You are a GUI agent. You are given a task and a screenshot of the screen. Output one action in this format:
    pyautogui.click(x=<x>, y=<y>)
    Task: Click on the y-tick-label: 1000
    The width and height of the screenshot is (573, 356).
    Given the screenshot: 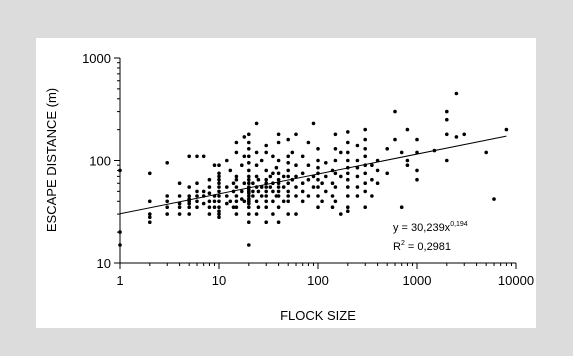 What is the action you would take?
    pyautogui.click(x=96, y=58)
    